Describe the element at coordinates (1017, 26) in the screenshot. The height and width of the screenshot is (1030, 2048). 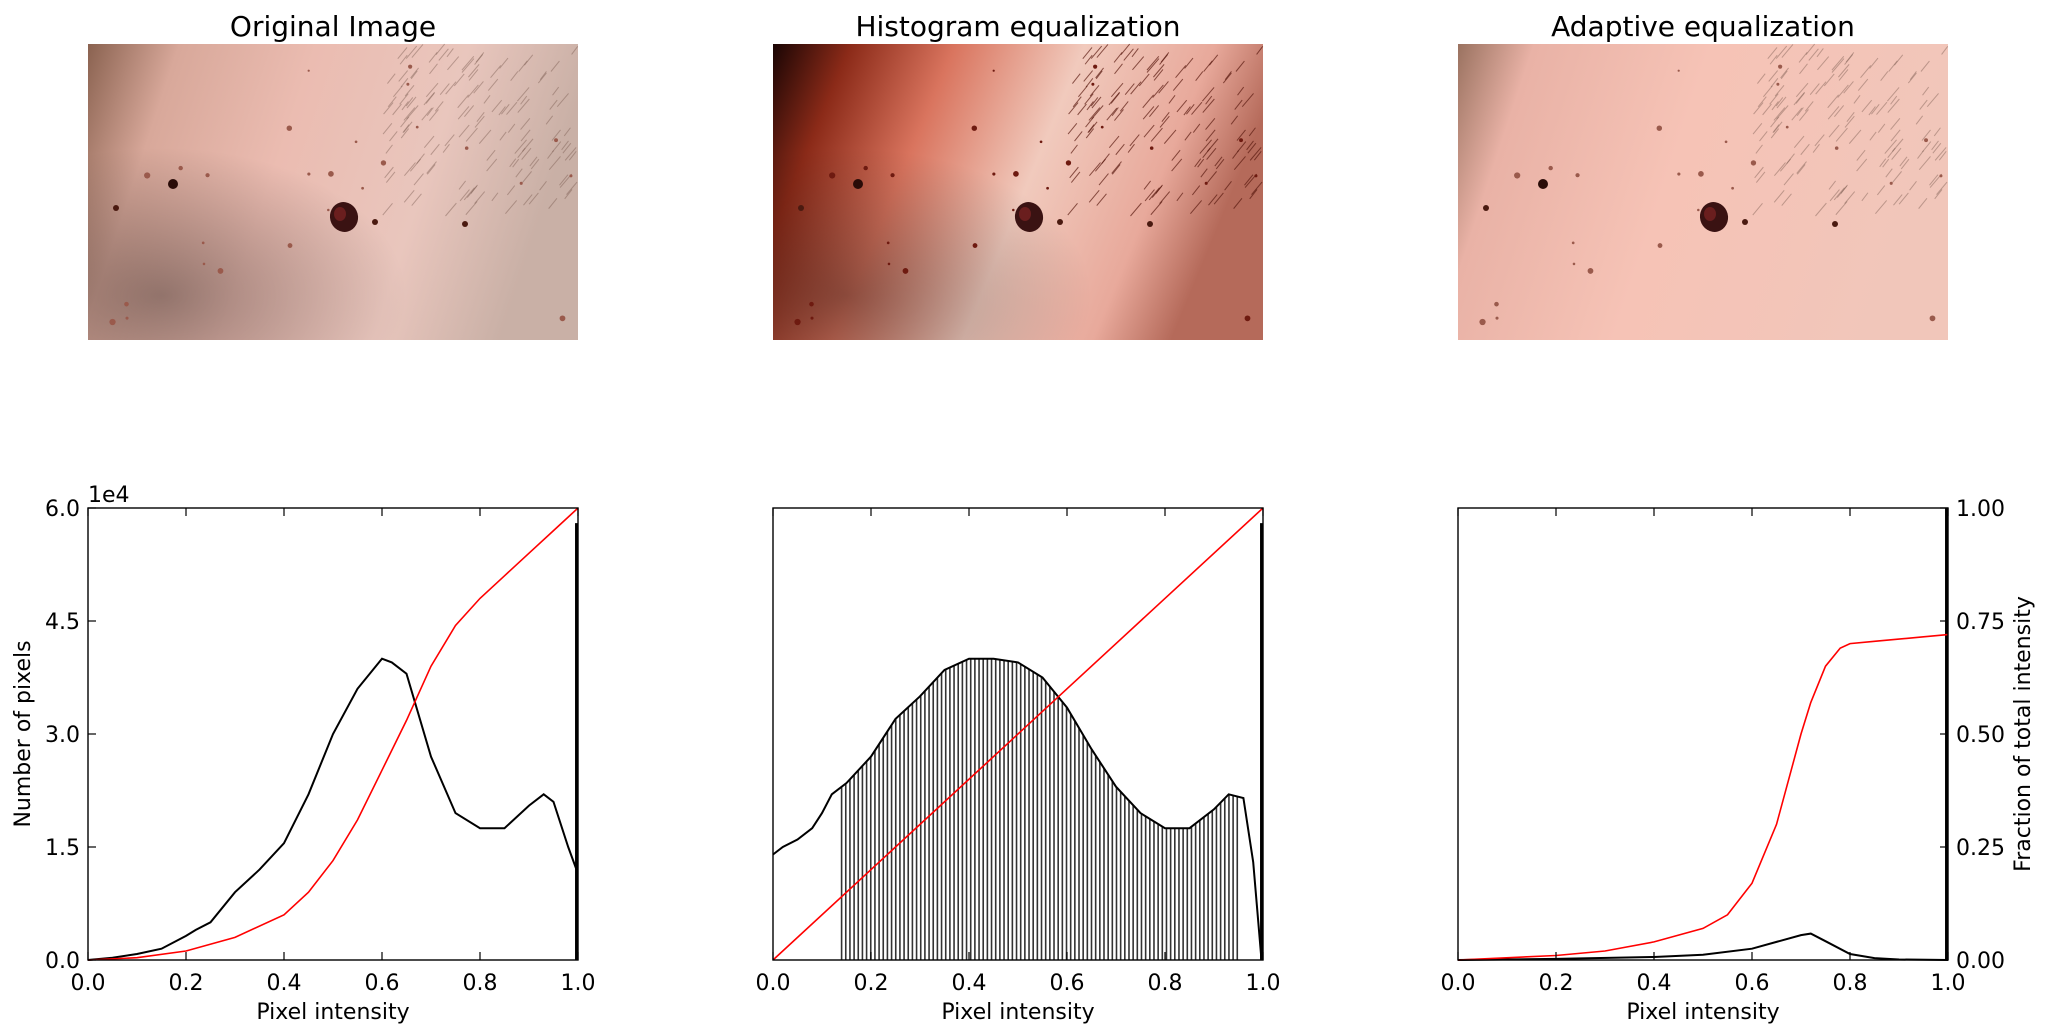
I see `image-title: Histogram equalization` at that location.